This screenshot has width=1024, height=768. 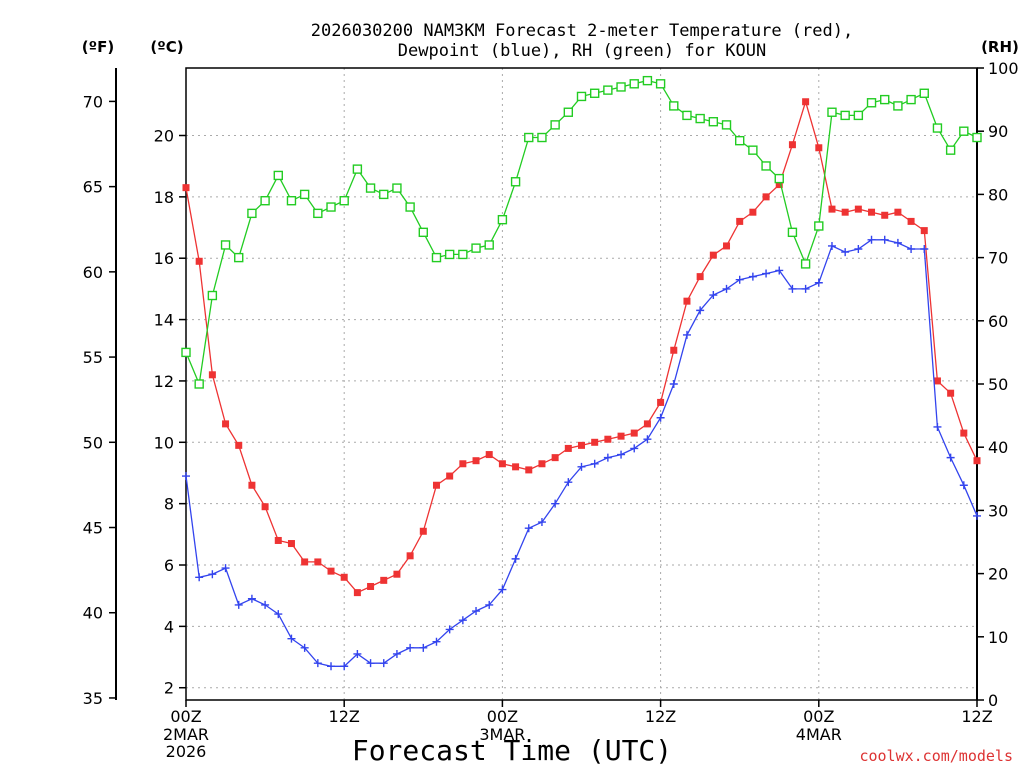 What do you see at coordinates (344, 716) in the screenshot?
I see `x-tick-label: 12Z` at bounding box center [344, 716].